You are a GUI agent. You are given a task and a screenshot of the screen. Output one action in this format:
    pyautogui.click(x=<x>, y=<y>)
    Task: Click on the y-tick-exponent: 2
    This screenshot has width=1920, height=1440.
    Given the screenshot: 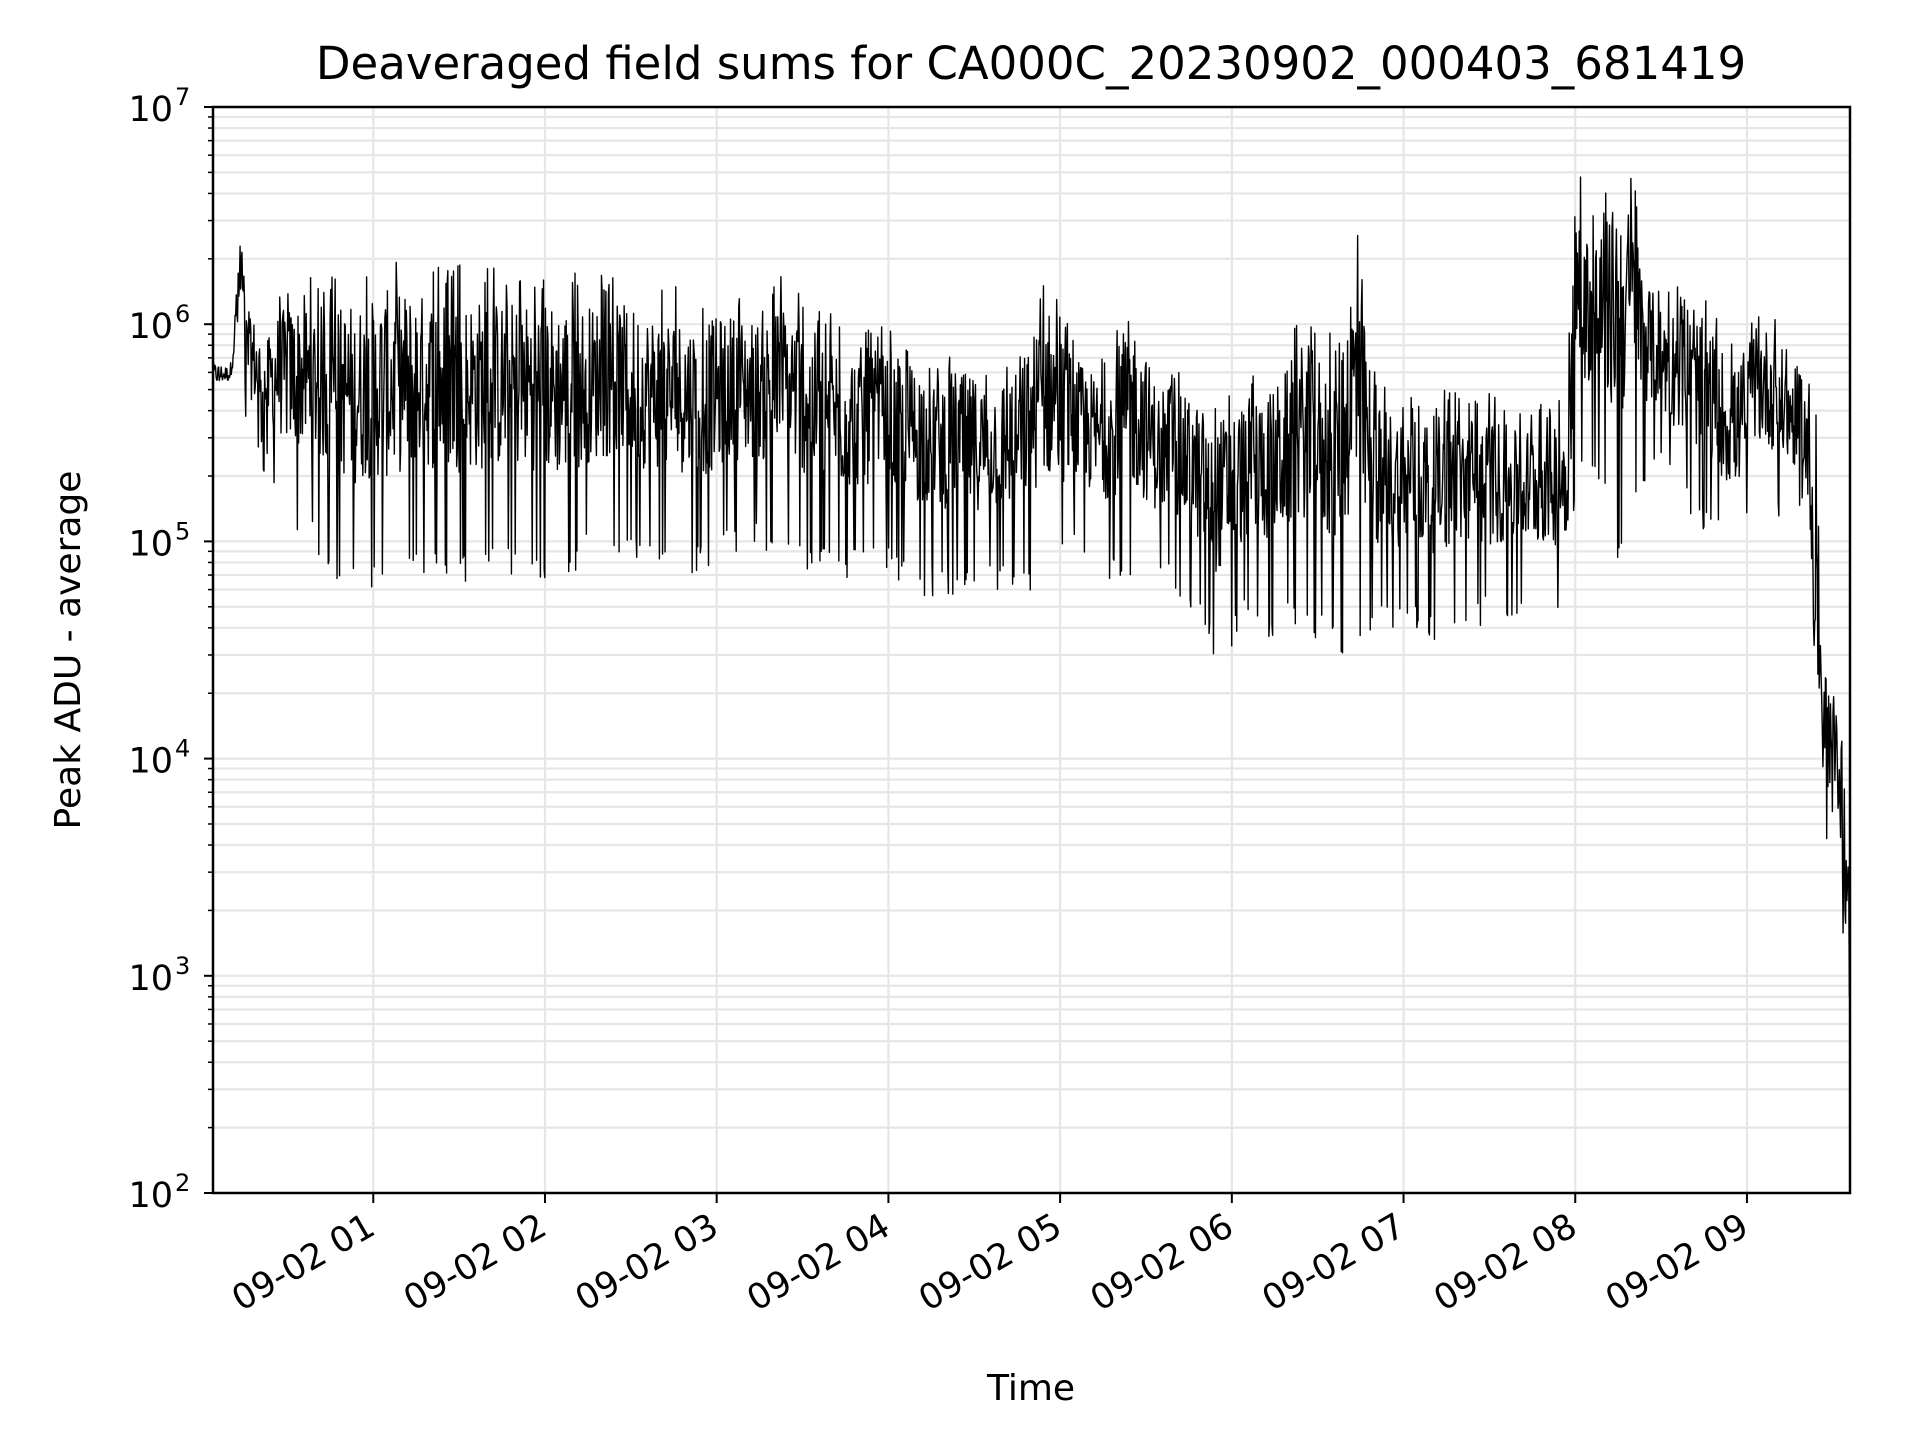 What is the action you would take?
    pyautogui.click(x=182, y=1183)
    